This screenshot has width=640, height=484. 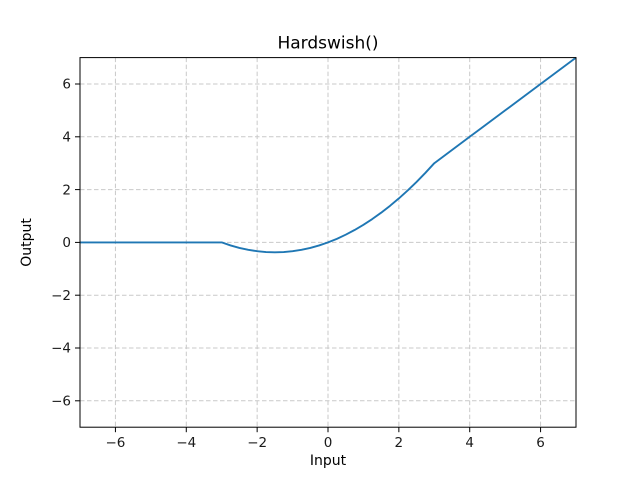 What do you see at coordinates (61, 402) in the screenshot?
I see `y-tick-label: −6` at bounding box center [61, 402].